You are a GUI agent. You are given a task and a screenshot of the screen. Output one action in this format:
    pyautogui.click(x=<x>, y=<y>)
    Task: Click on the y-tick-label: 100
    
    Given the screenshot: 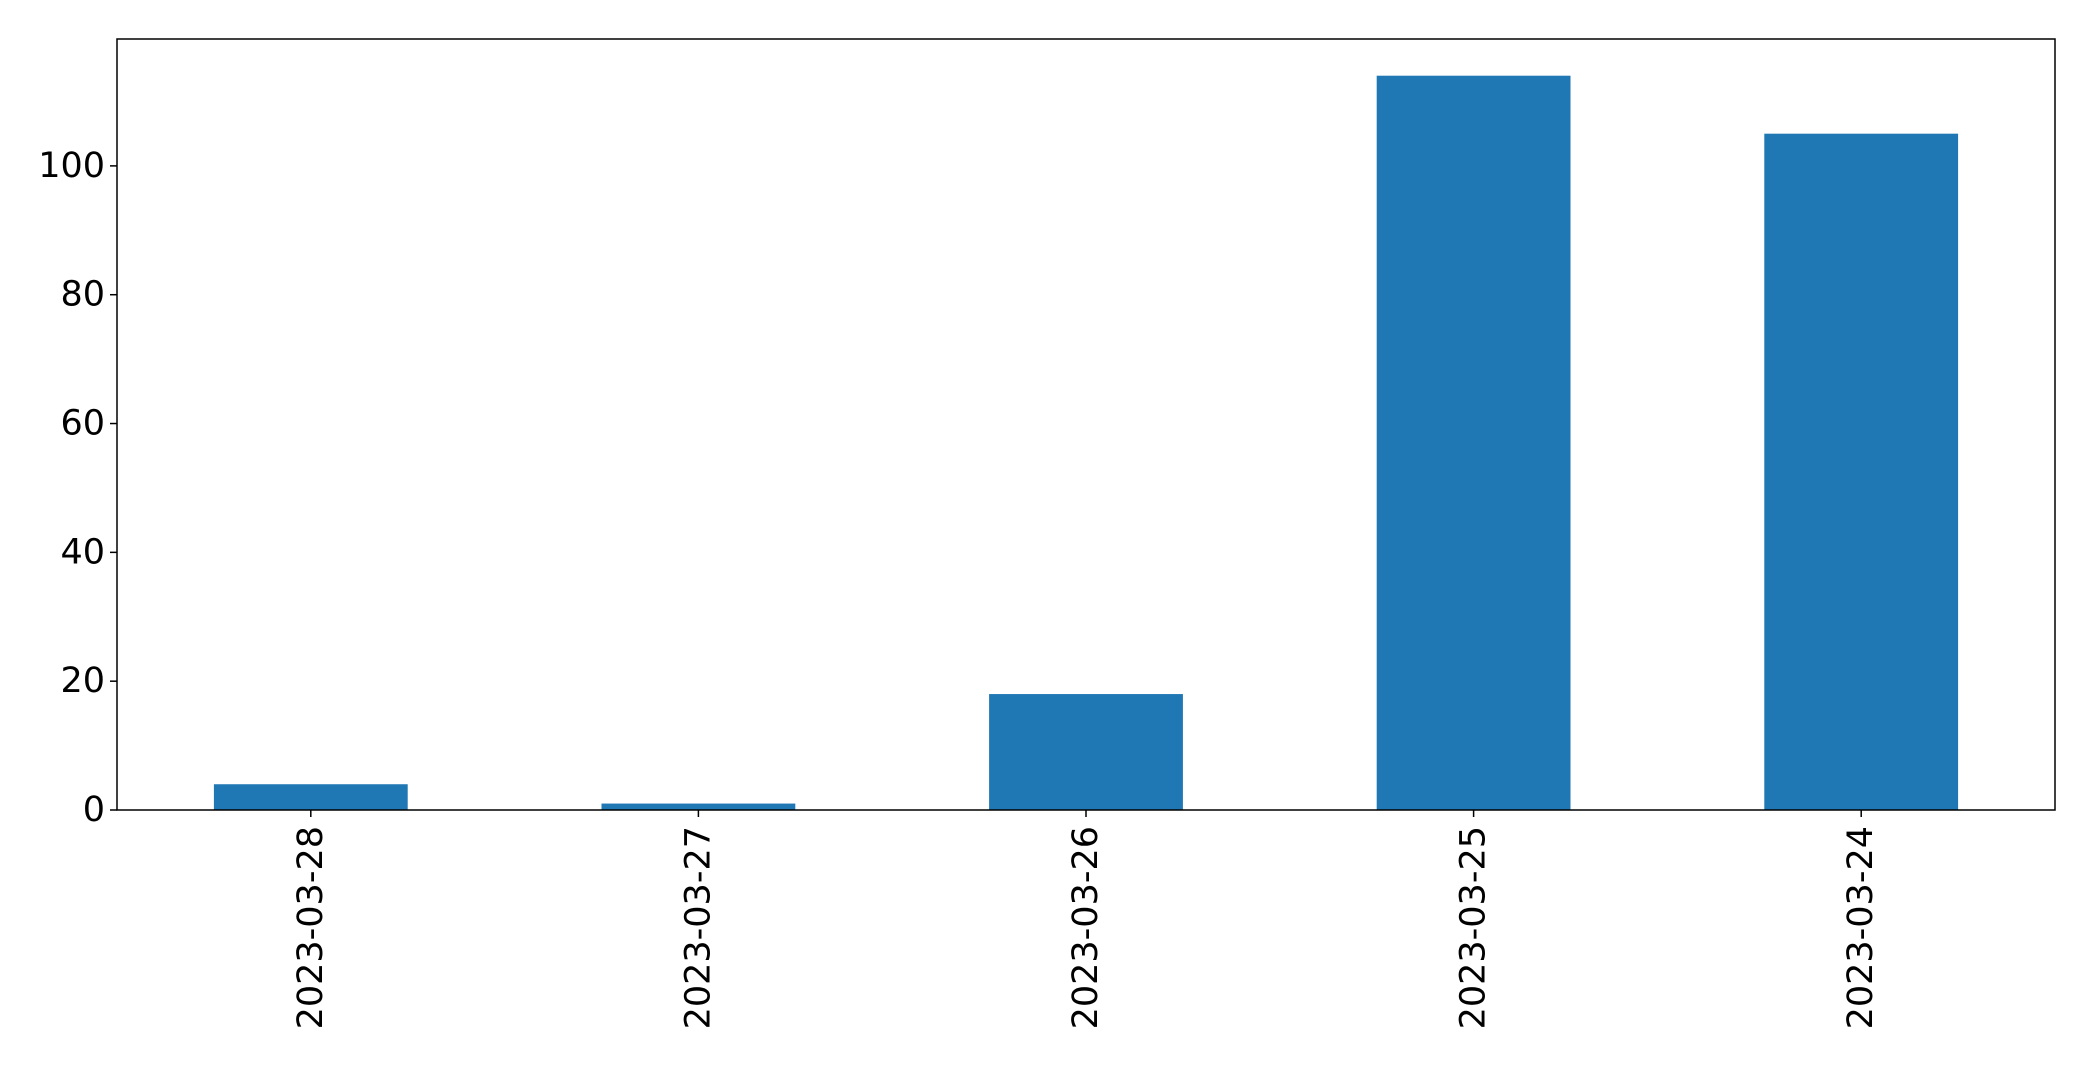 What is the action you would take?
    pyautogui.click(x=71, y=166)
    